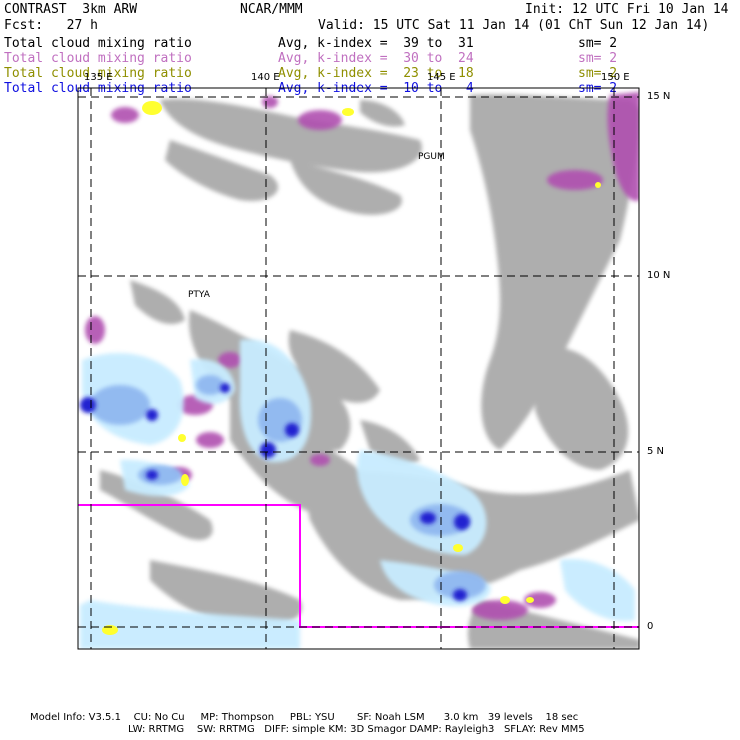 The width and height of the screenshot is (740, 740). What do you see at coordinates (376, 58) in the screenshot?
I see `field-range-2: Avg, k-index = 30 to 24` at bounding box center [376, 58].